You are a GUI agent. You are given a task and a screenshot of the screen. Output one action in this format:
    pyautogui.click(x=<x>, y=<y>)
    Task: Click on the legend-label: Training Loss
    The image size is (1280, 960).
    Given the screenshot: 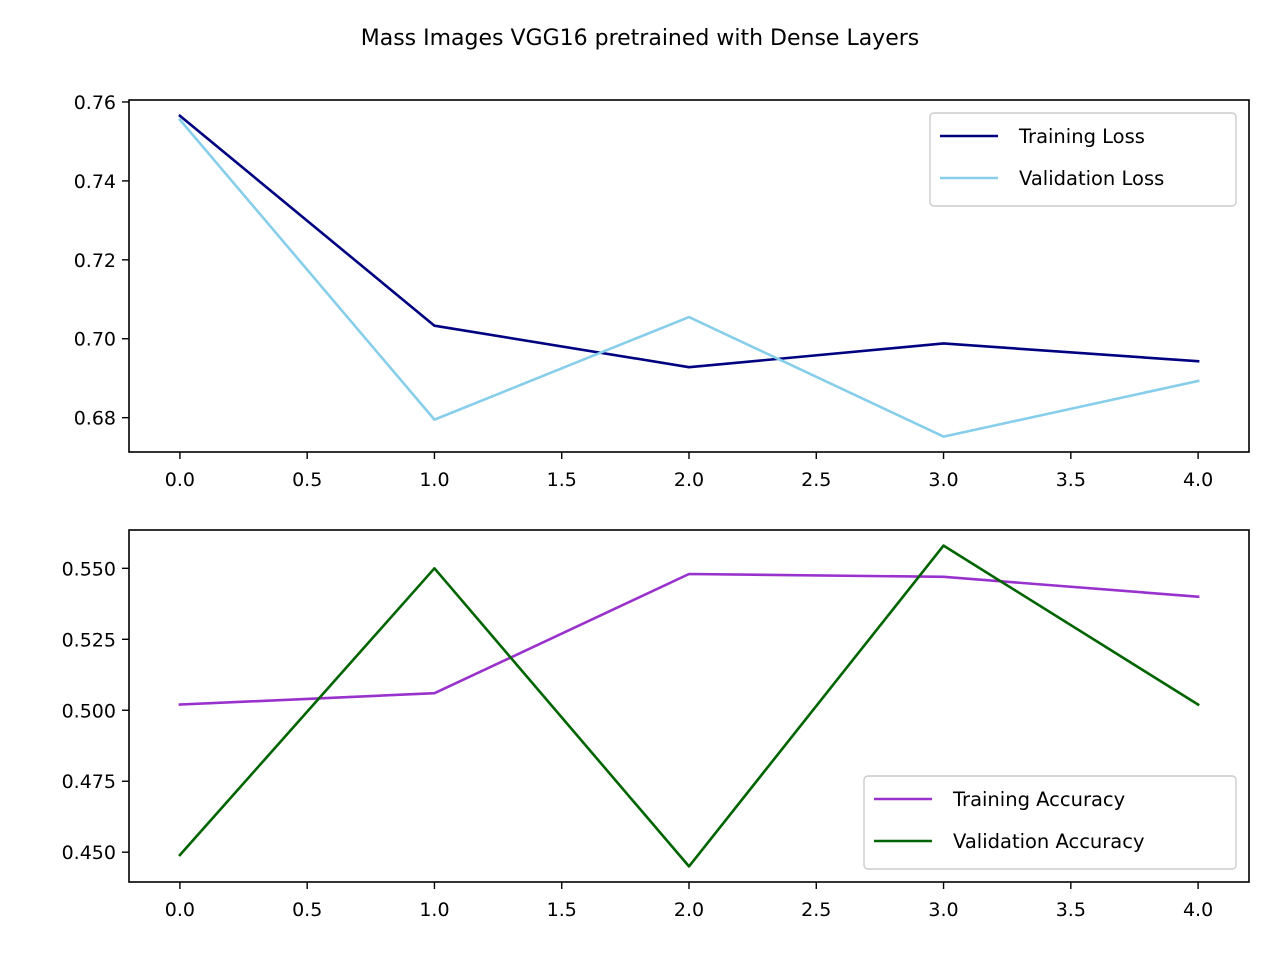 What is the action you would take?
    pyautogui.click(x=1081, y=136)
    